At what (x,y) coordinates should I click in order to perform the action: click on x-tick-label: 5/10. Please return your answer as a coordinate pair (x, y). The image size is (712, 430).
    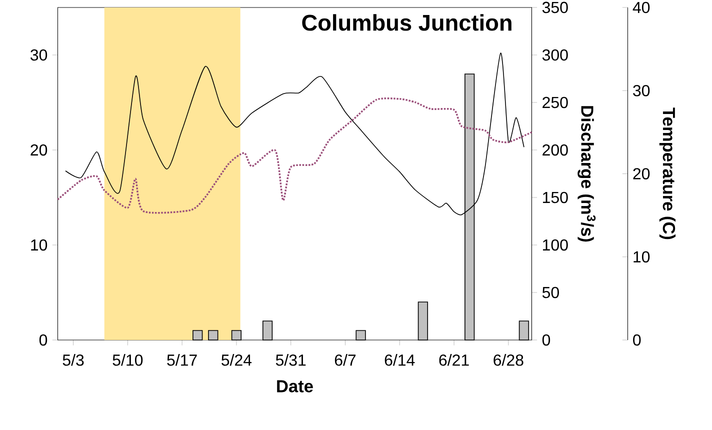
    Looking at the image, I should click on (127, 360).